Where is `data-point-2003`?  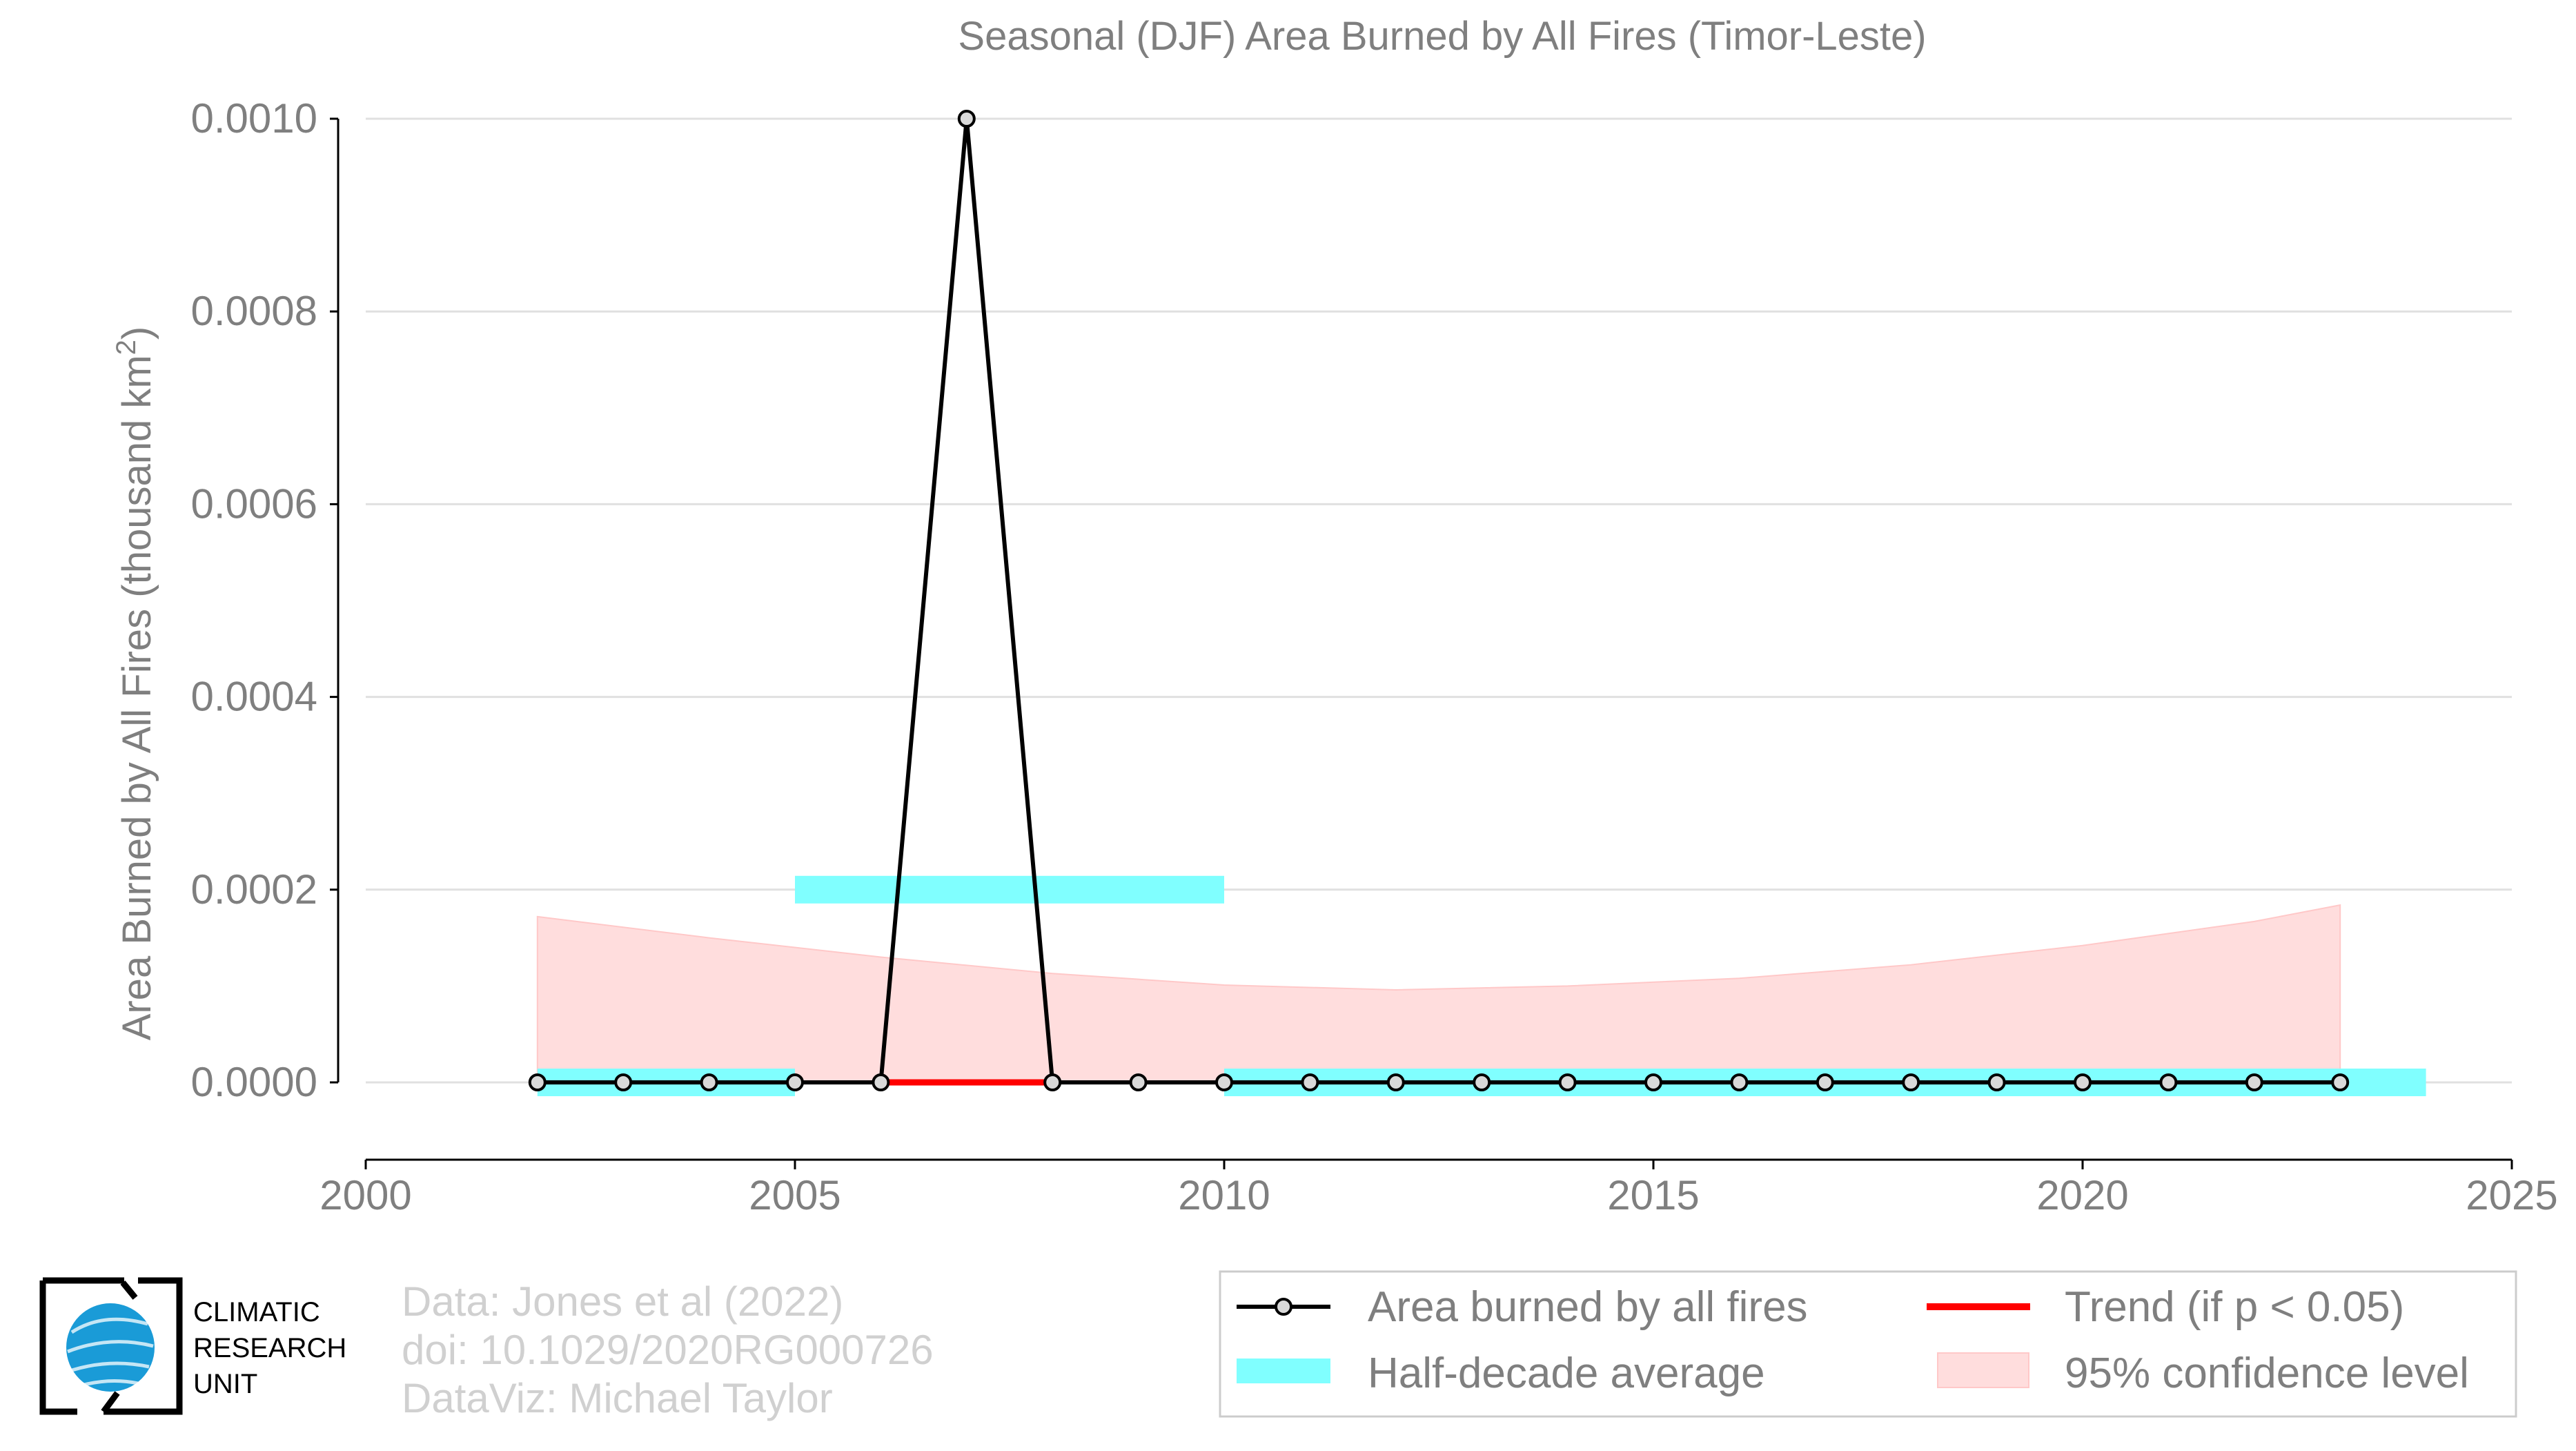 data-point-2003 is located at coordinates (623, 1082).